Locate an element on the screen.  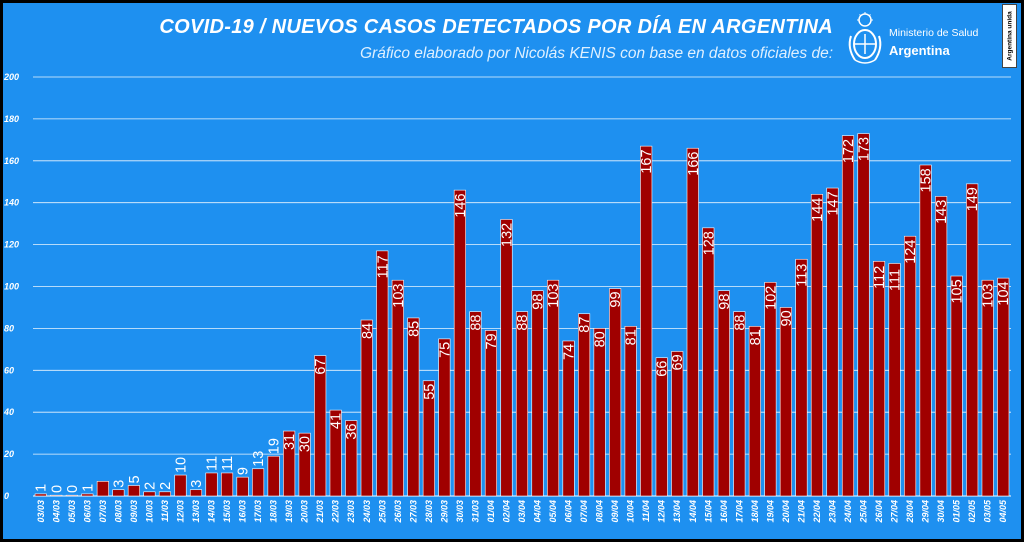
data-label: 85 is located at coordinates (414, 329).